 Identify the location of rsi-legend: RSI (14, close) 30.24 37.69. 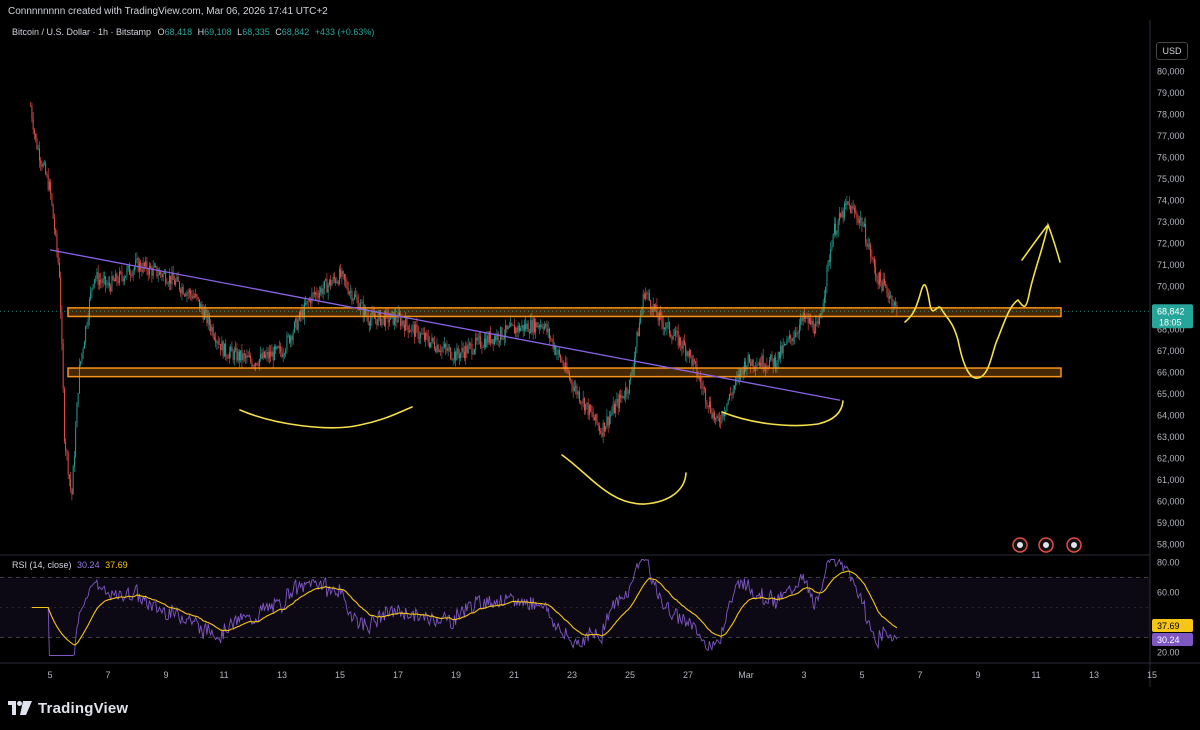
(70, 565).